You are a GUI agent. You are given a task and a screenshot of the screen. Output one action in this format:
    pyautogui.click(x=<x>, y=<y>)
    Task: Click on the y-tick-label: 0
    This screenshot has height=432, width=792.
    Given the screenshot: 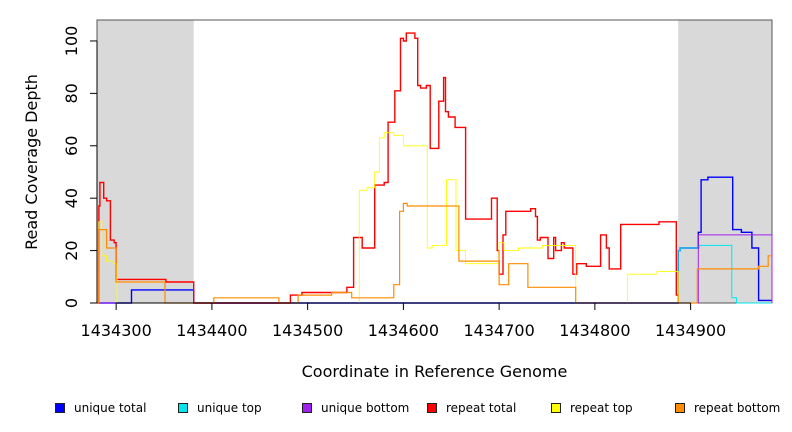 What is the action you would take?
    pyautogui.click(x=71, y=303)
    